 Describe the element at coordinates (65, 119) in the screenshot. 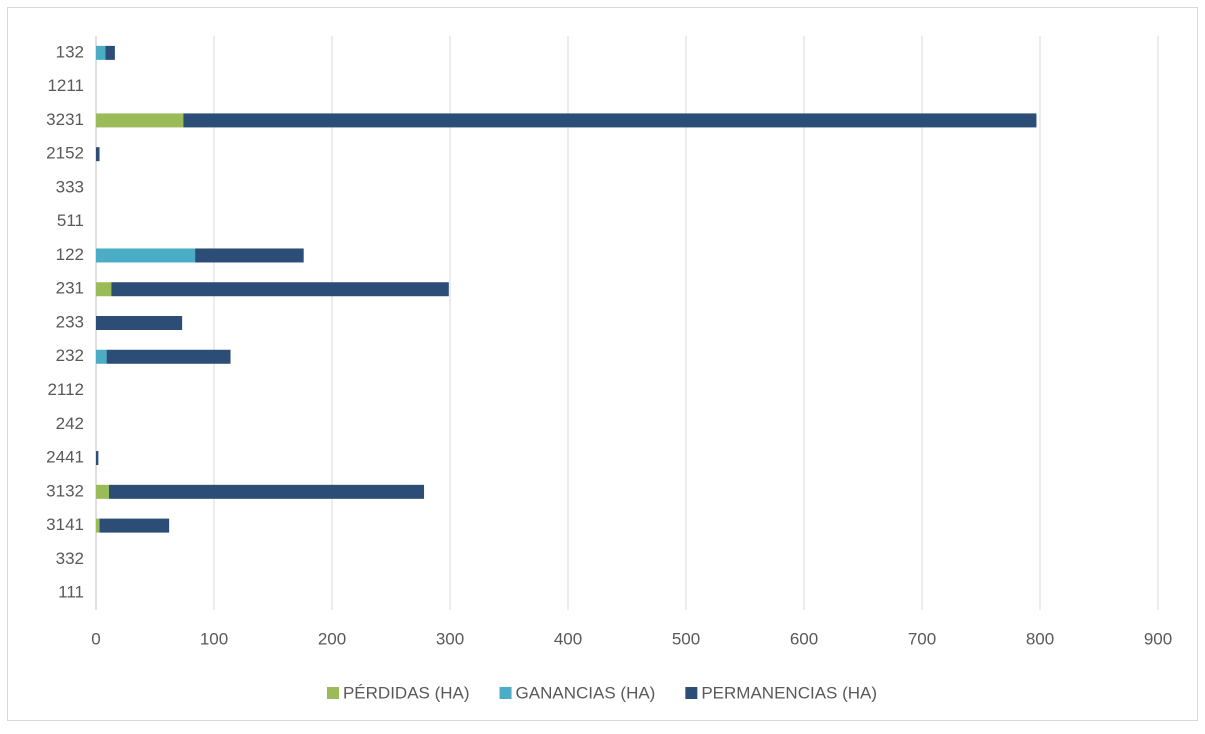

I see `y-tick-label: 3231` at that location.